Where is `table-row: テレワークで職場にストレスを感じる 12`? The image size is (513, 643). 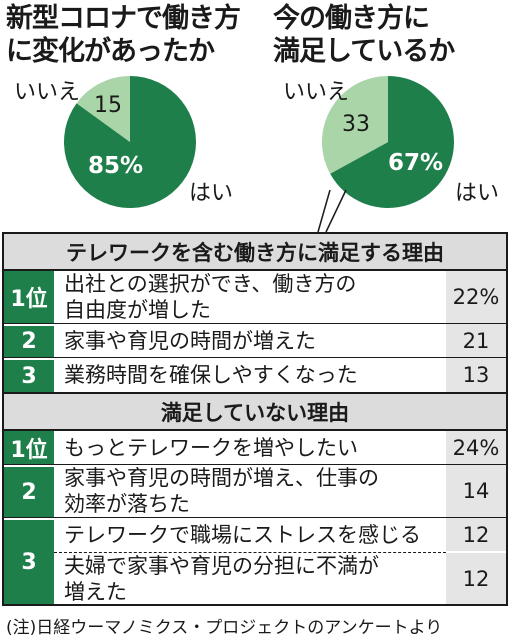 table-row: テレワークで職場にストレスを感じる 12 is located at coordinates (255, 534).